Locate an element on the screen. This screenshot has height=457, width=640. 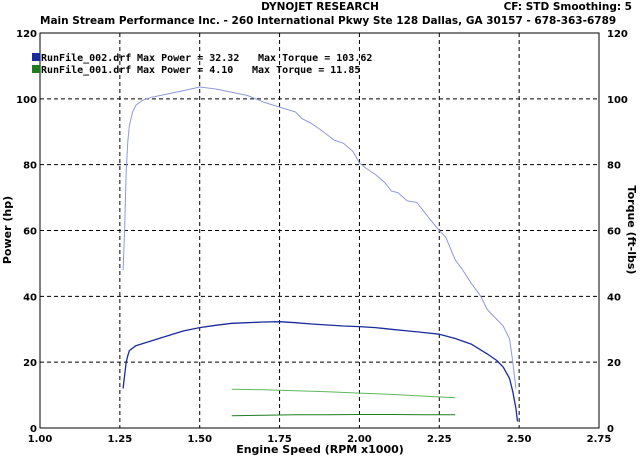
legend-power-run001: Max Power = 4.10 is located at coordinates (185, 70).